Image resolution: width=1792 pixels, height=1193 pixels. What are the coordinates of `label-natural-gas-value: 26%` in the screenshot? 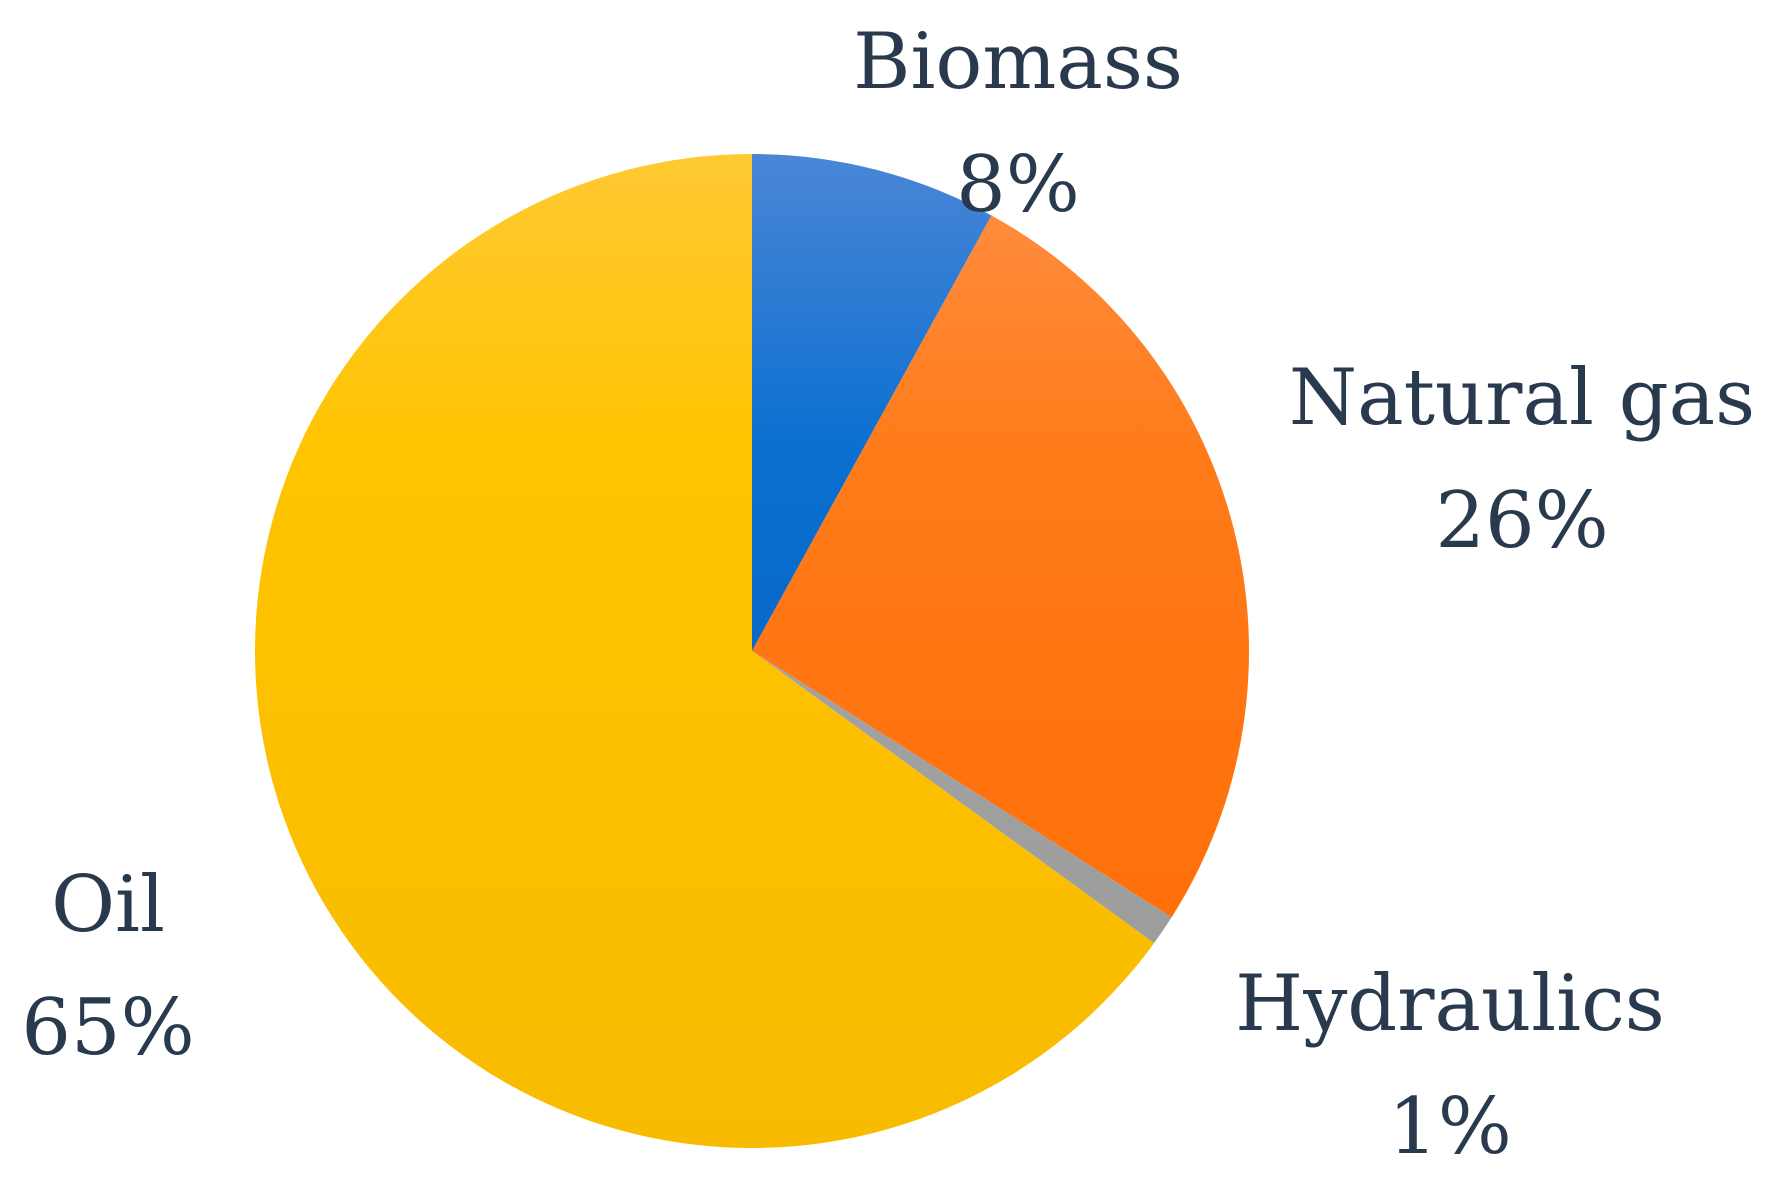 It's located at (1521, 521).